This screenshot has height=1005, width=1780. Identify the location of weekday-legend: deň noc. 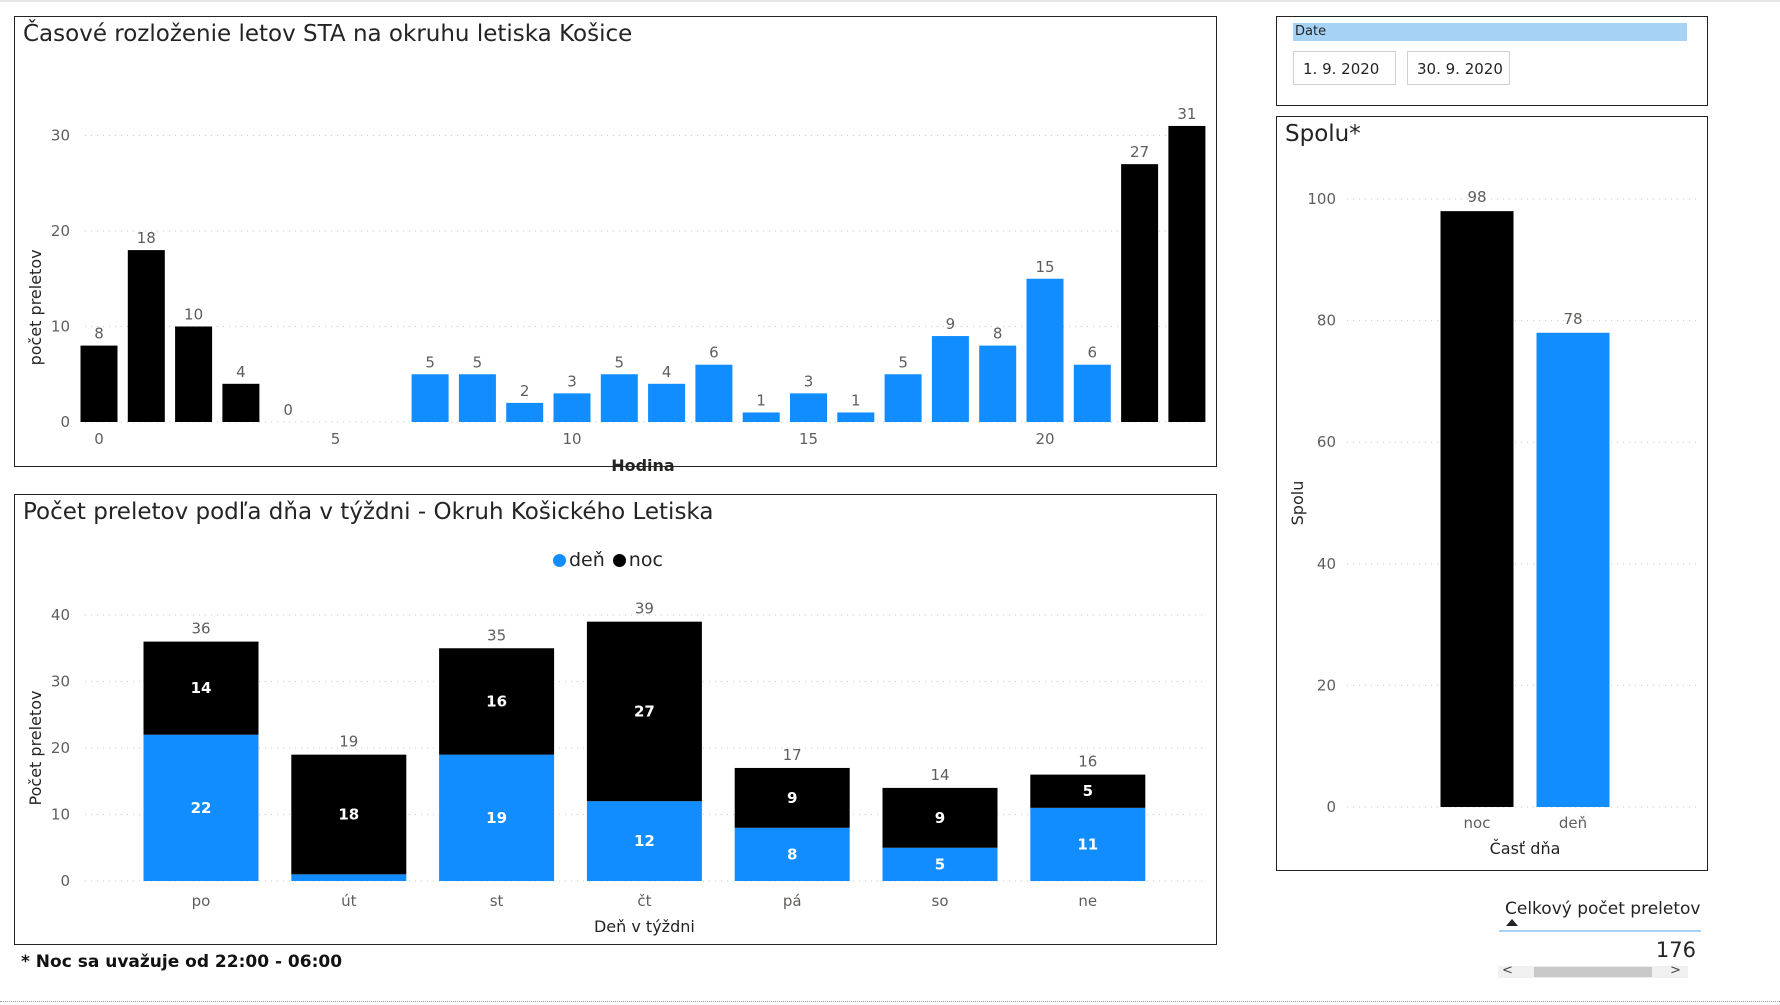
(610, 560).